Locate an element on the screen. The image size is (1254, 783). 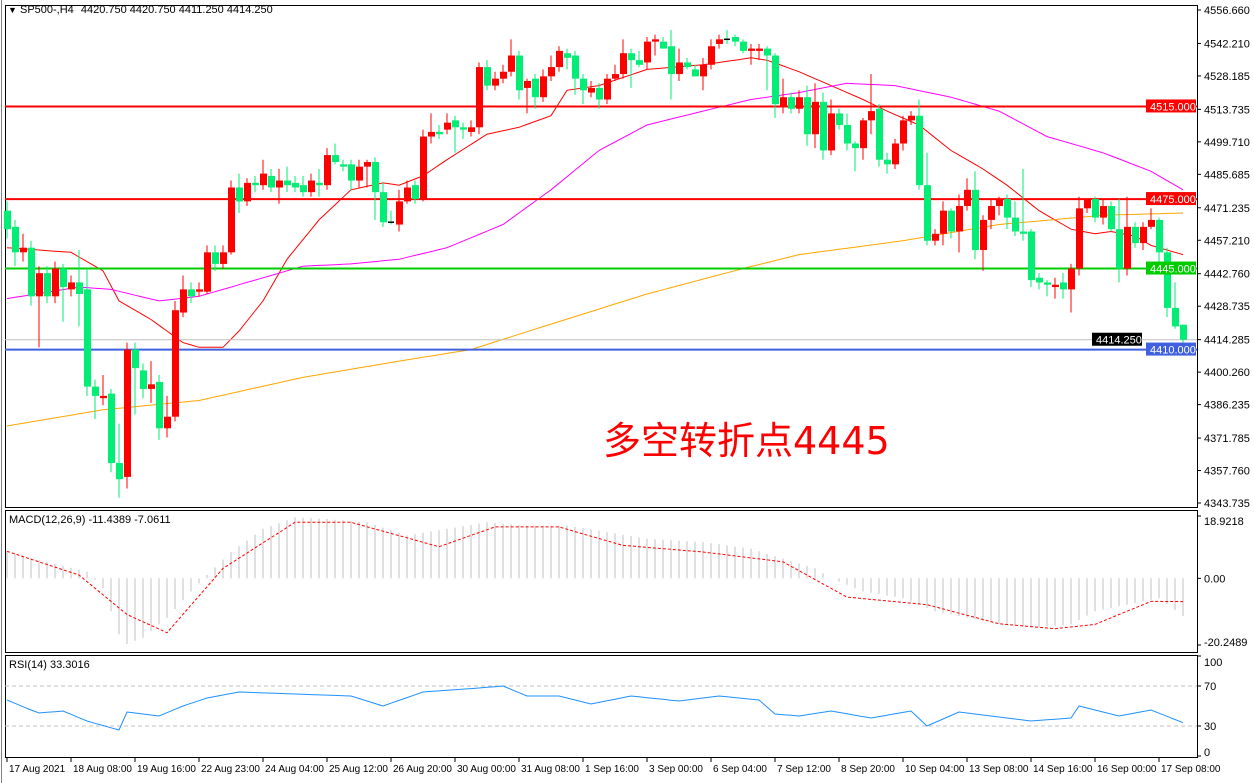
price-tick-label: 4457.210 is located at coordinates (1227, 241).